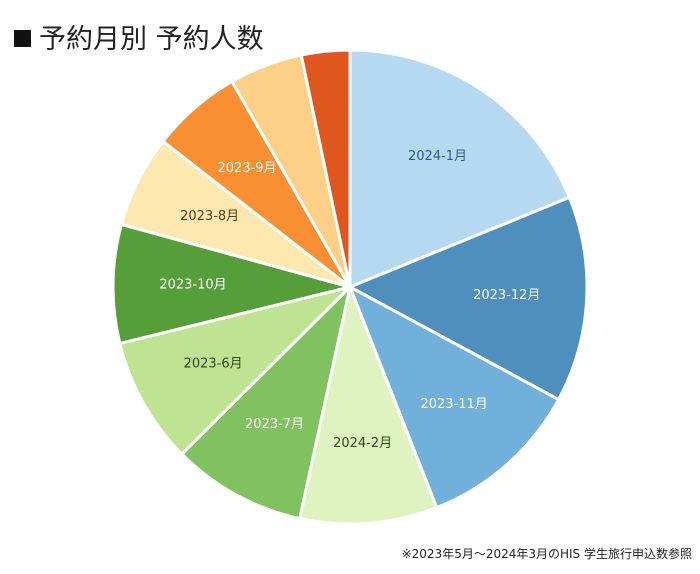 This screenshot has width=700, height=574. I want to click on pie-slice-label: 2024-2月, so click(362, 443).